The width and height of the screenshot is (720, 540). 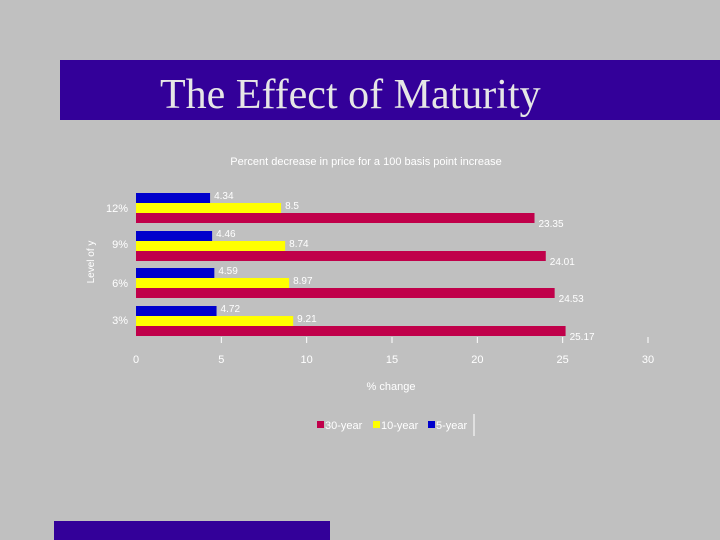 I want to click on data-label: 4.59, so click(x=228, y=271).